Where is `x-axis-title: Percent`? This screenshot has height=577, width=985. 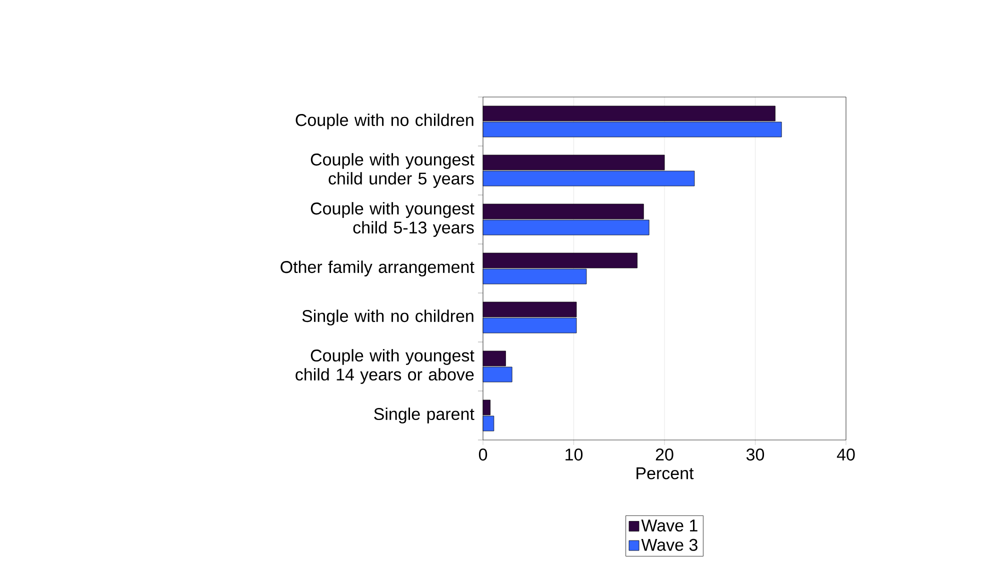 x-axis-title: Percent is located at coordinates (665, 473).